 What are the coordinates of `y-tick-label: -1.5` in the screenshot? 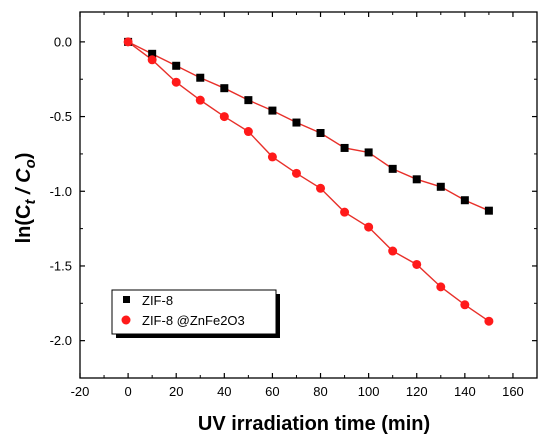 It's located at (61, 265).